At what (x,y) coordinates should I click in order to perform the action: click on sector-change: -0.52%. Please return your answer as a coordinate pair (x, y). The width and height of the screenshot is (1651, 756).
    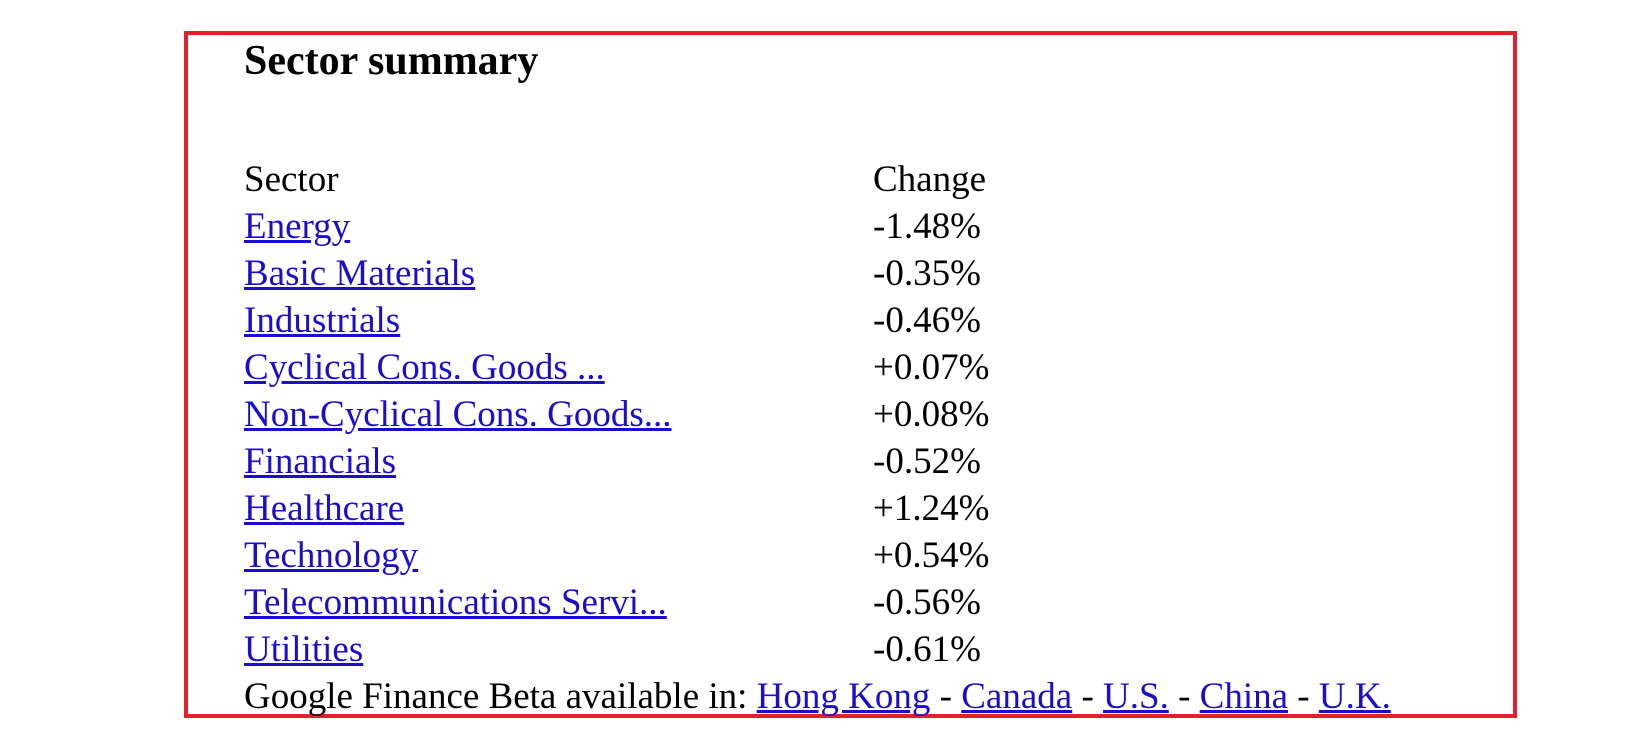
    Looking at the image, I should click on (927, 461).